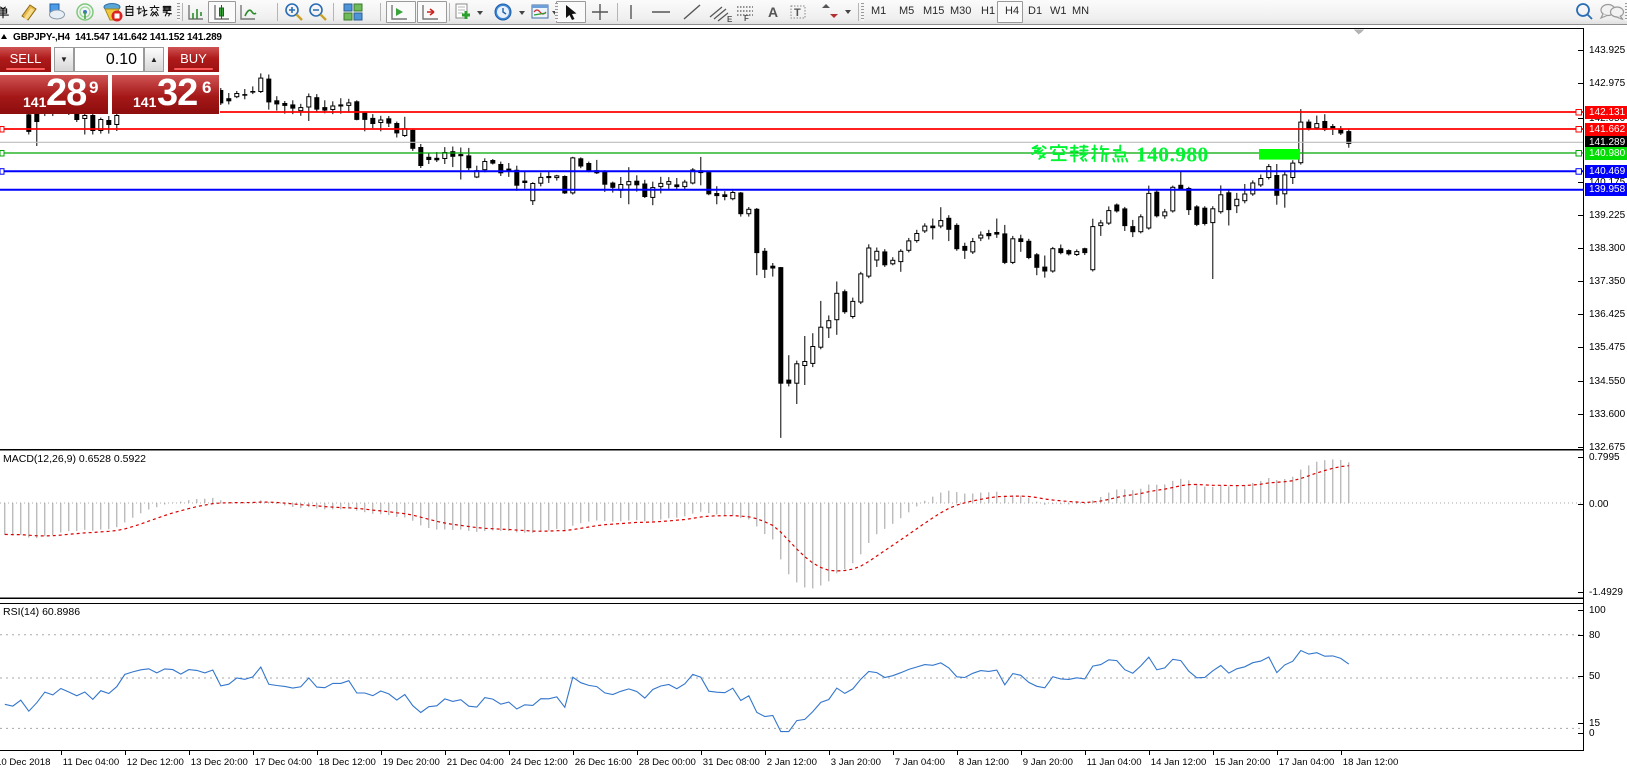 The height and width of the screenshot is (774, 1627). What do you see at coordinates (74, 459) in the screenshot?
I see `svg-text: MACD(12,26,9) 0.6528 0.5922` at bounding box center [74, 459].